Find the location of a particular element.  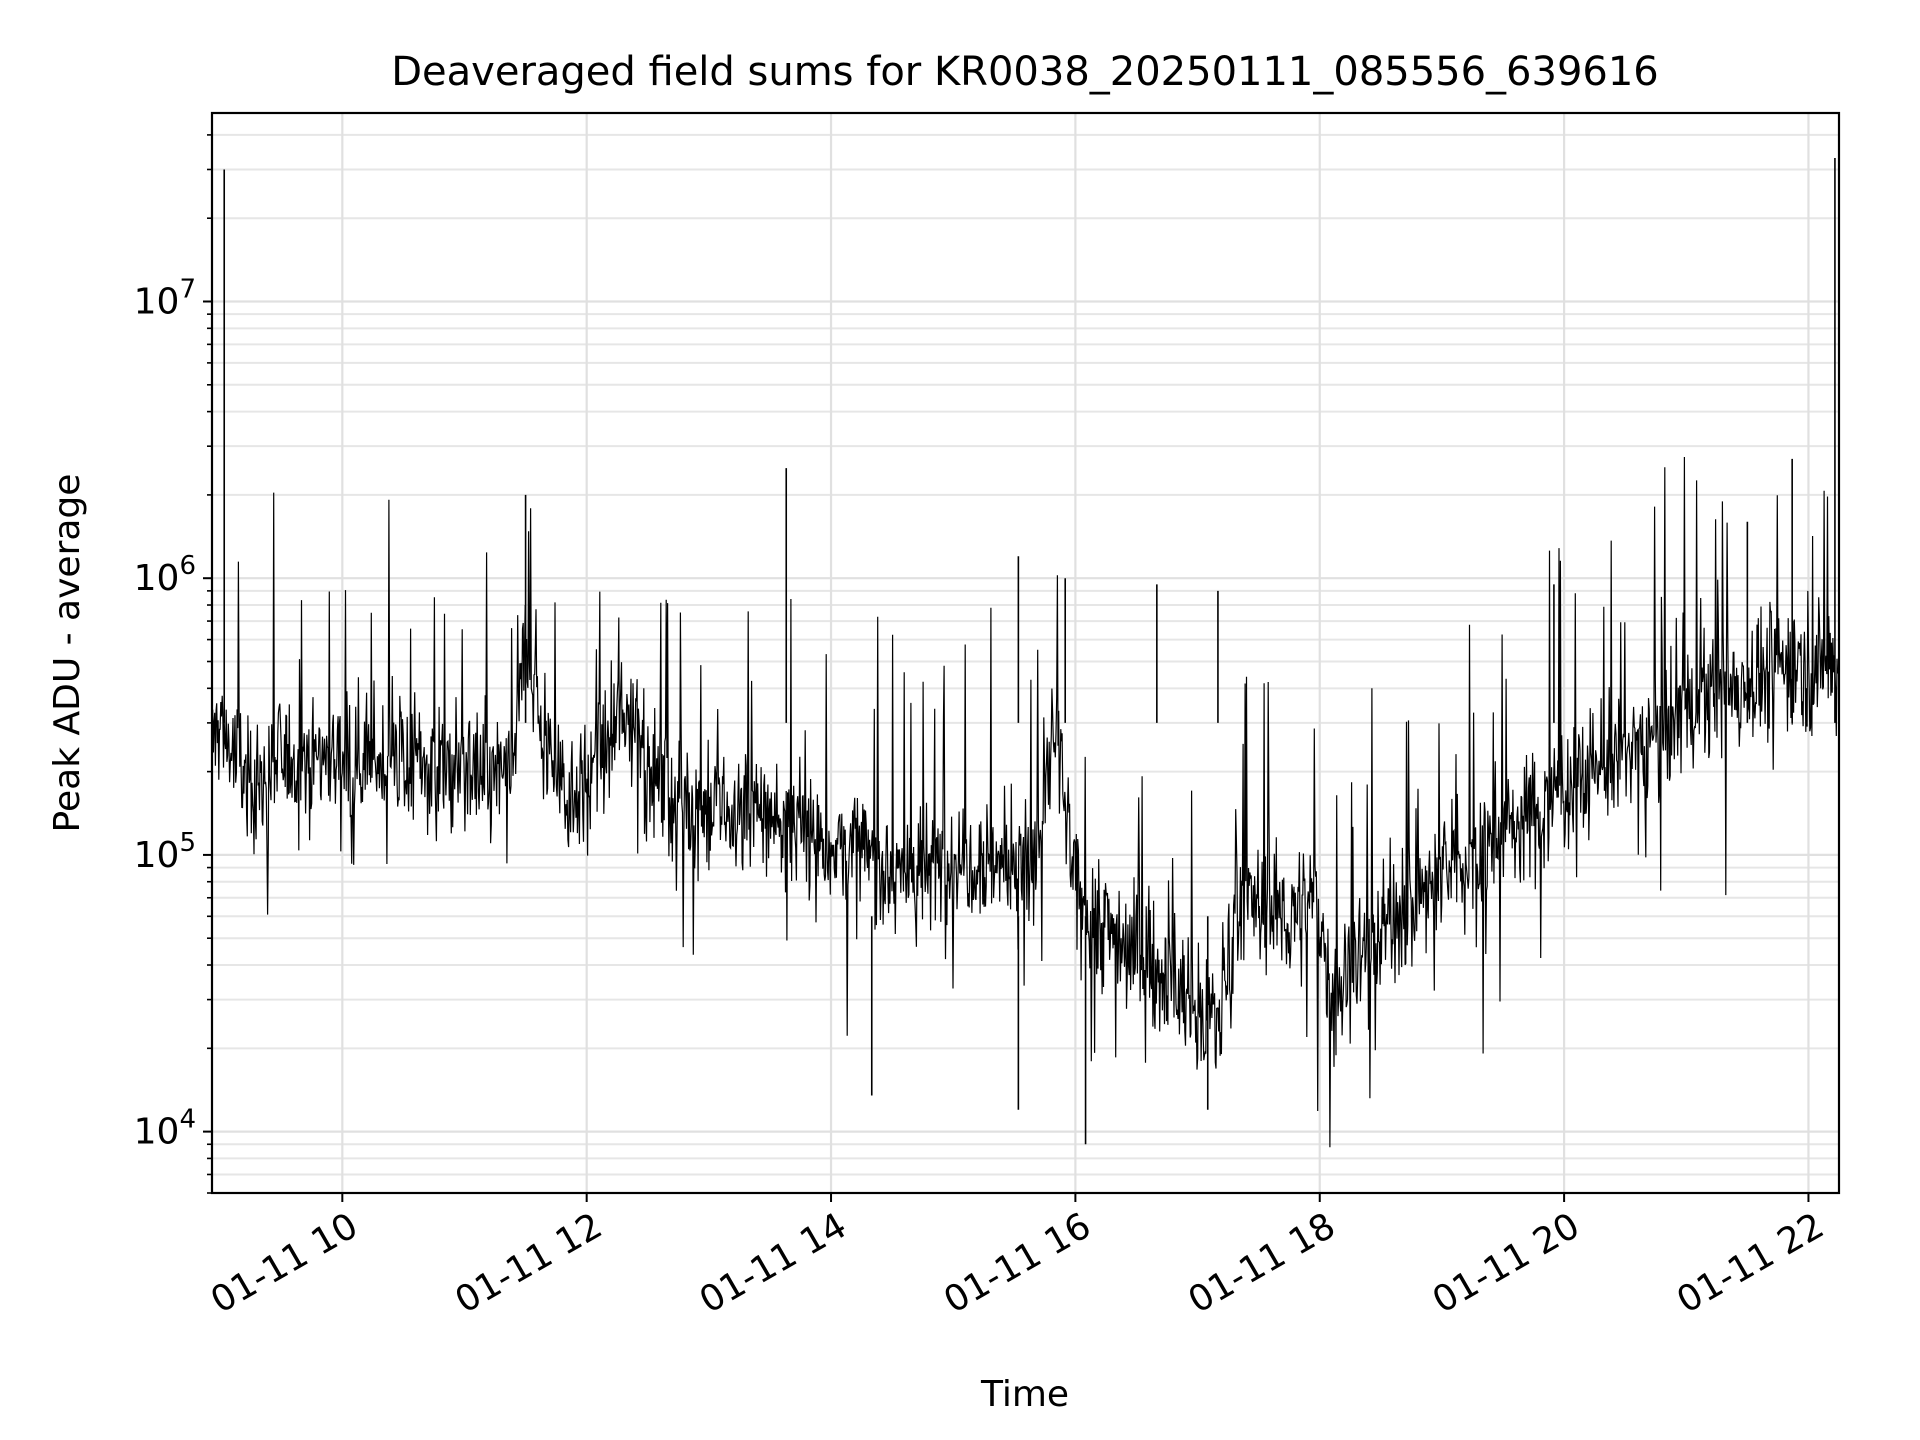

y-axis-label: Peak ADU - average is located at coordinates (67, 653).